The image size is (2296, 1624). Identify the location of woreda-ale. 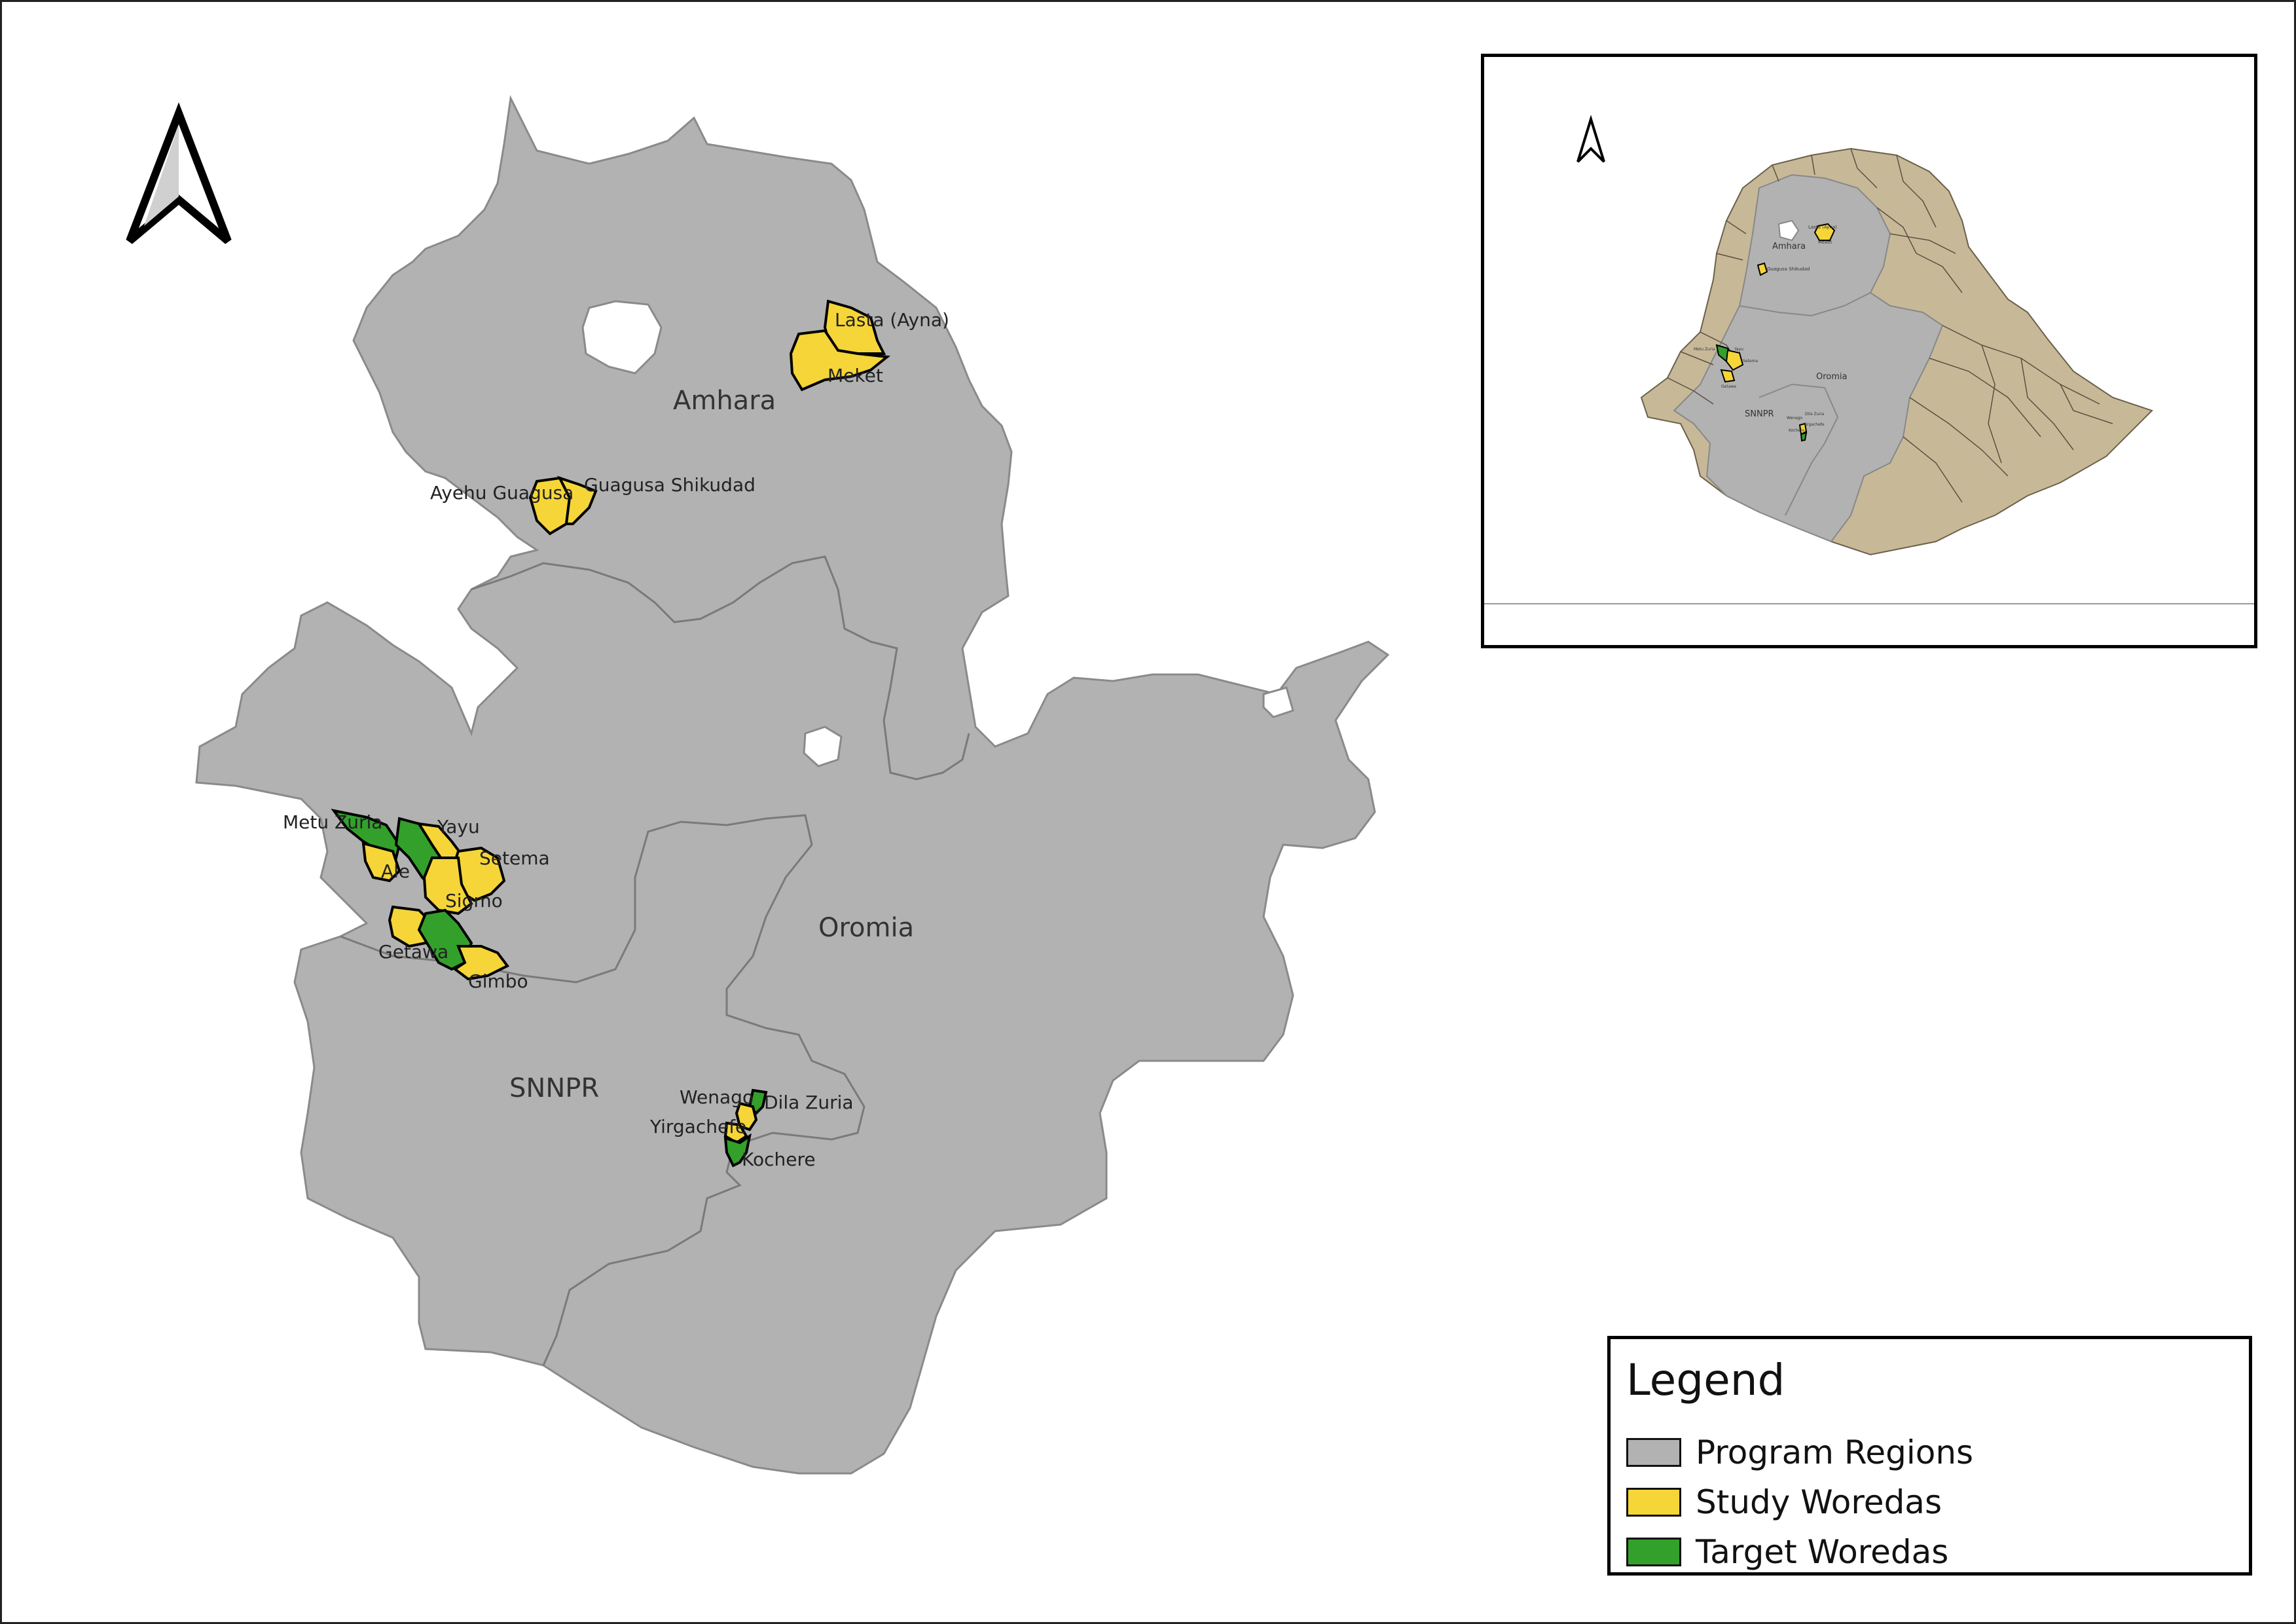
(381, 862).